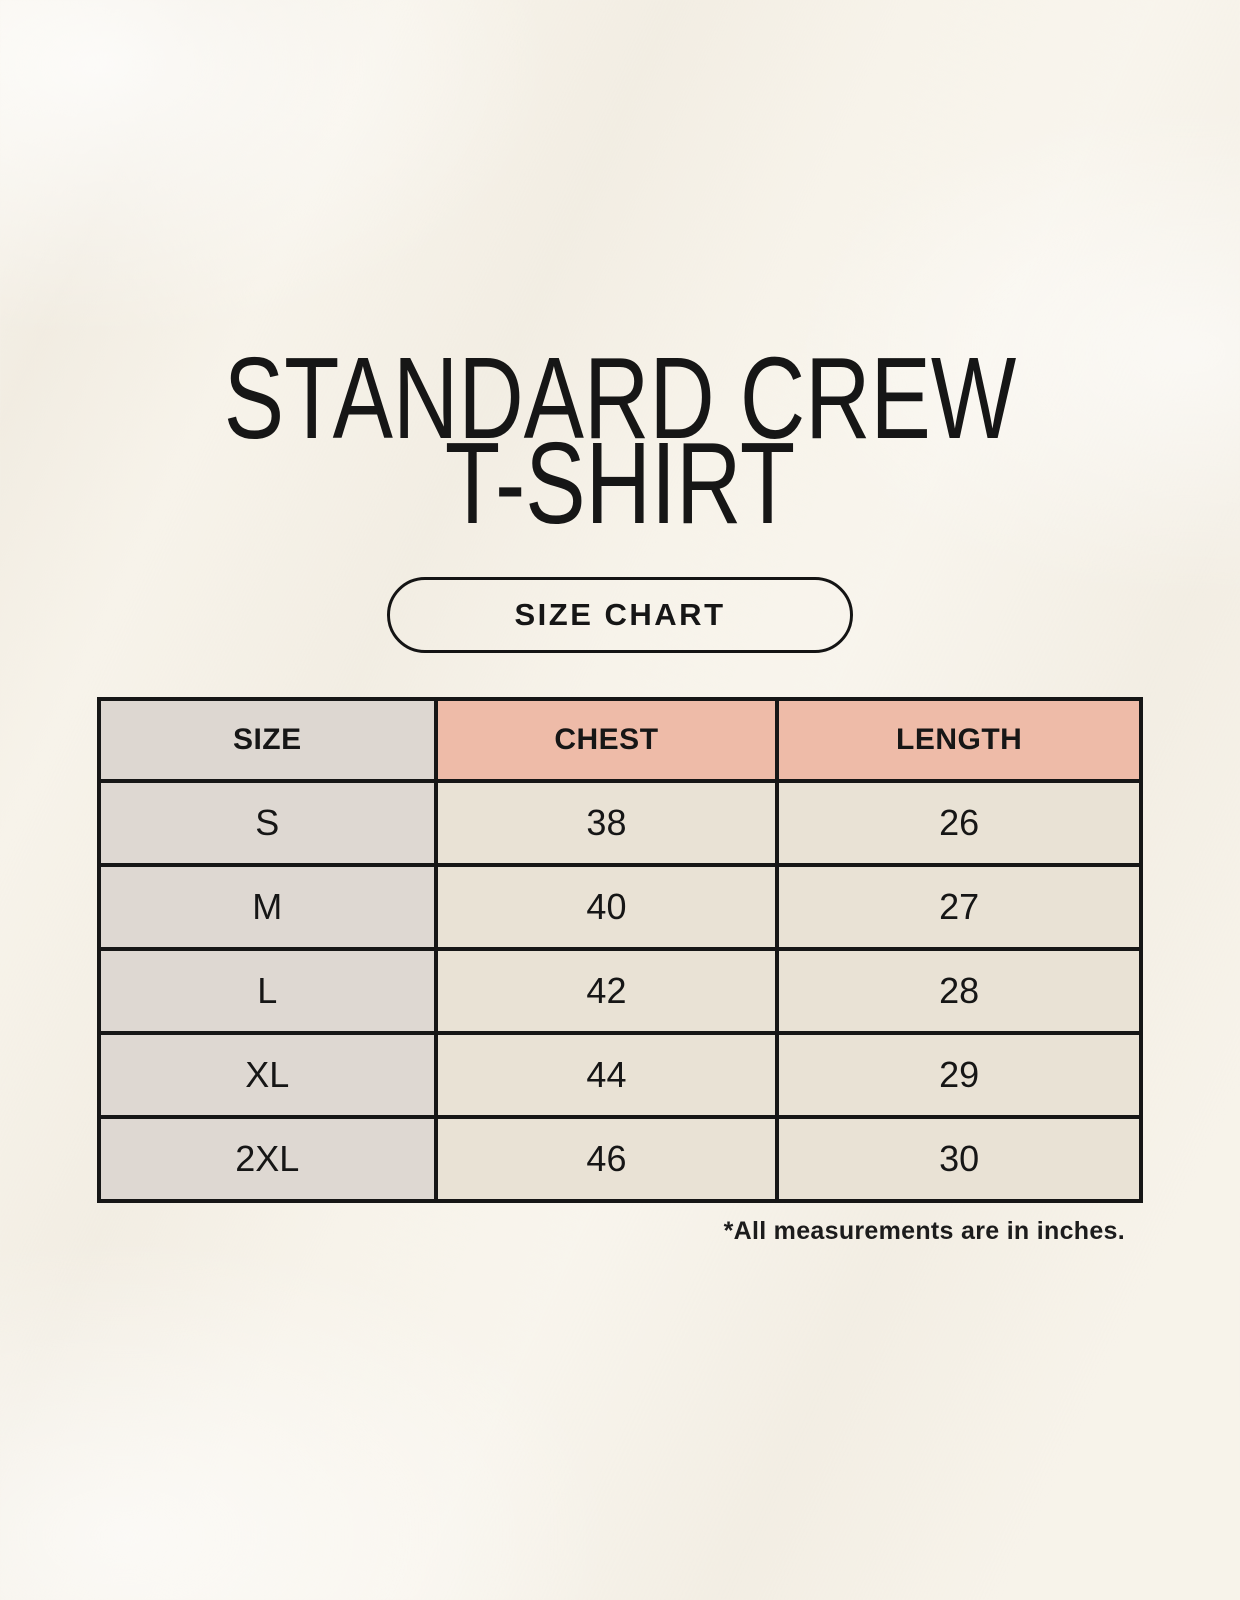 Image resolution: width=1240 pixels, height=1600 pixels. I want to click on table-header-chest: CHEST, so click(606, 740).